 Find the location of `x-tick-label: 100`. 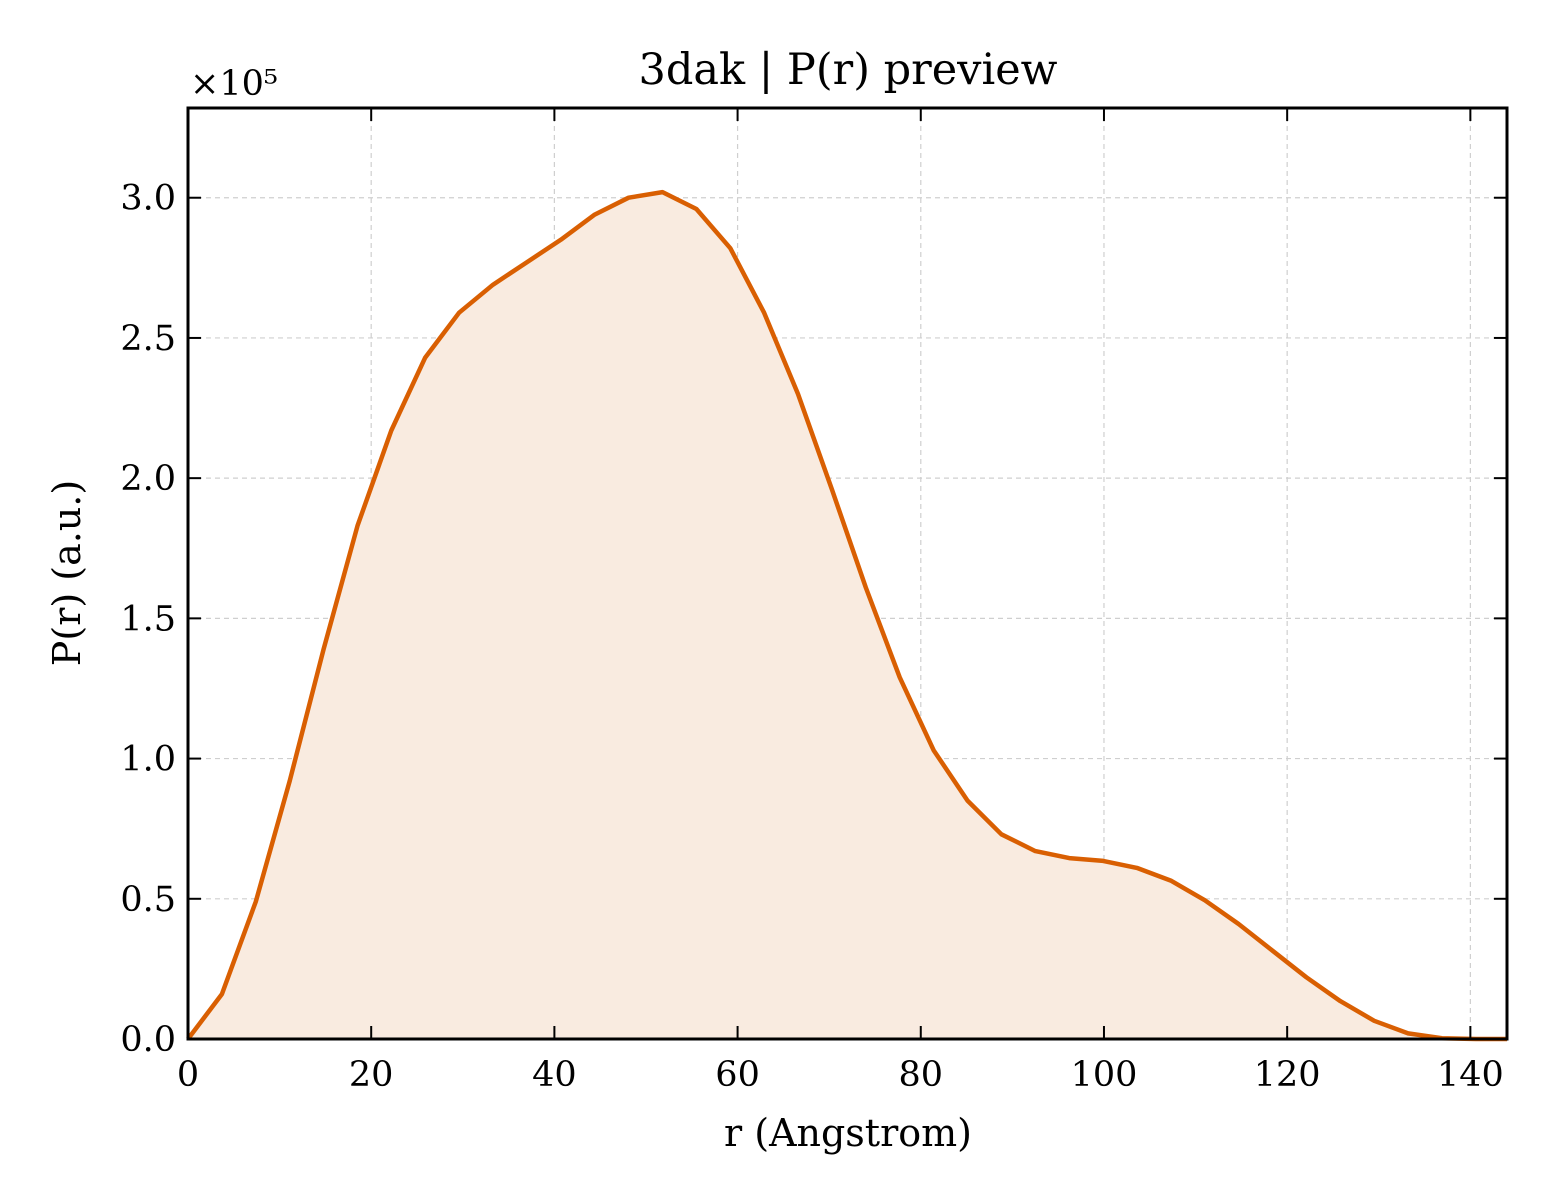

x-tick-label: 100 is located at coordinates (1104, 1075).